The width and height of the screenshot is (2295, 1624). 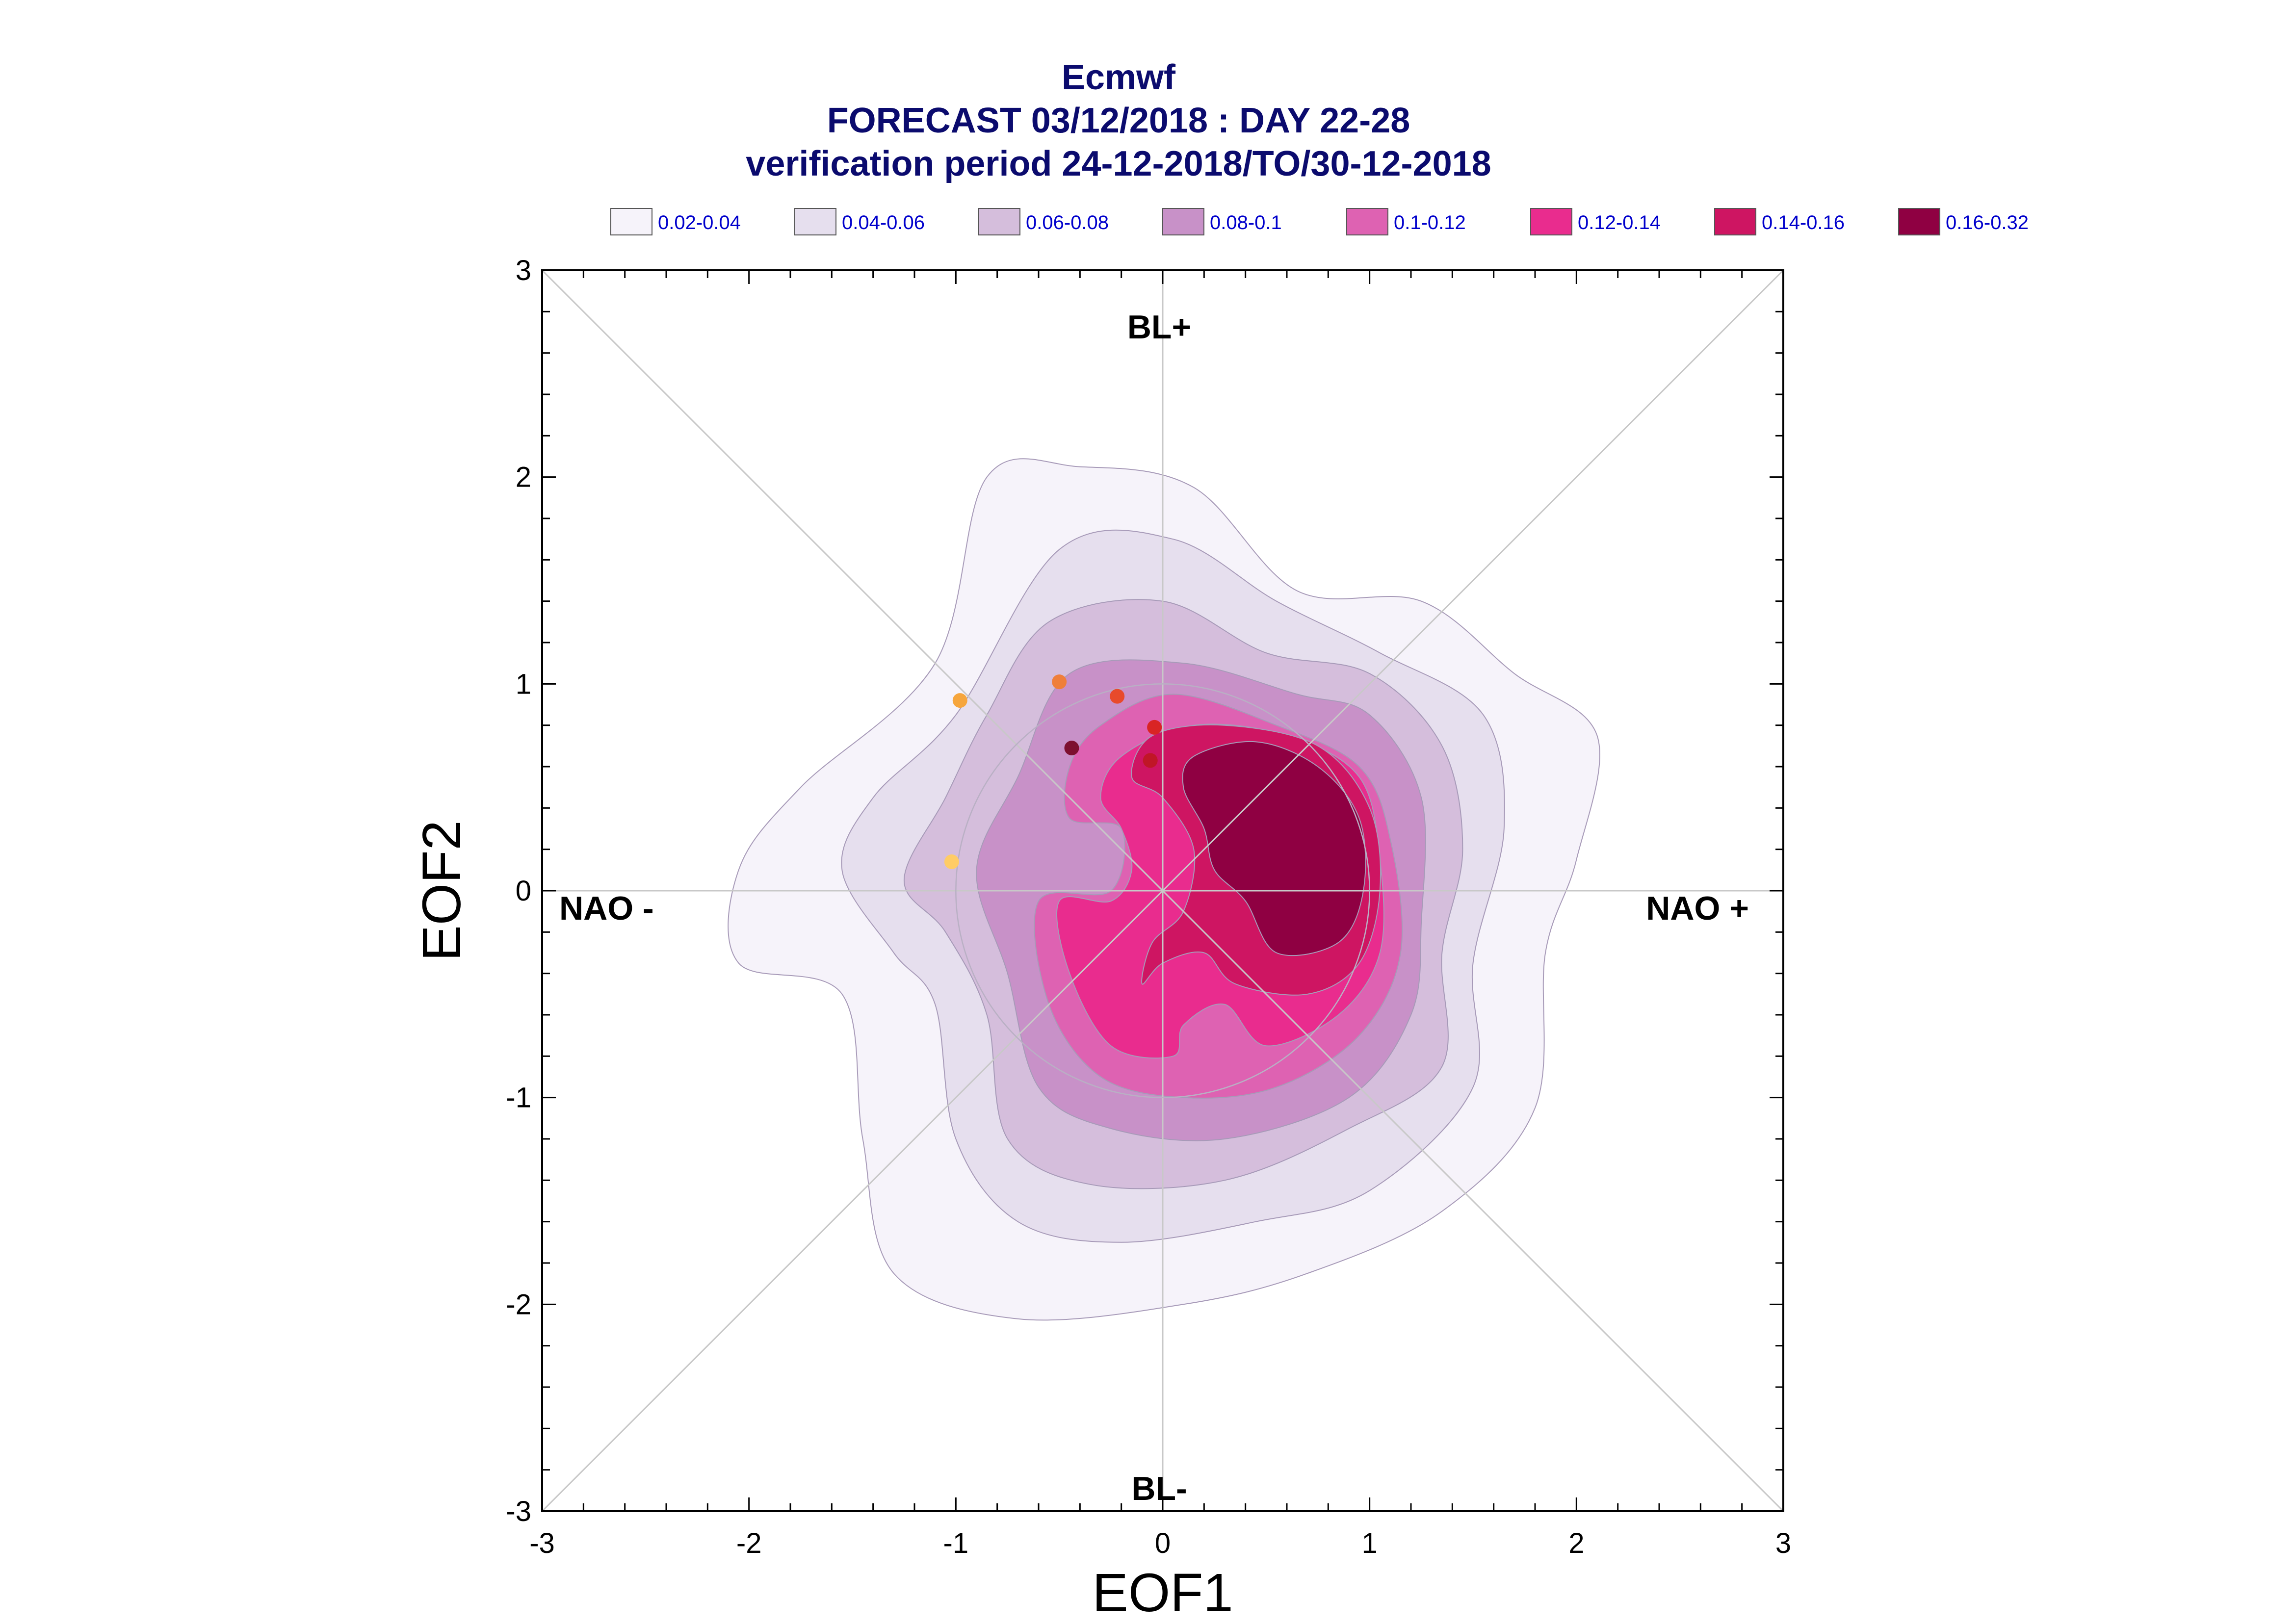 What do you see at coordinates (883, 222) in the screenshot?
I see `legend-label: 0.04-0.06` at bounding box center [883, 222].